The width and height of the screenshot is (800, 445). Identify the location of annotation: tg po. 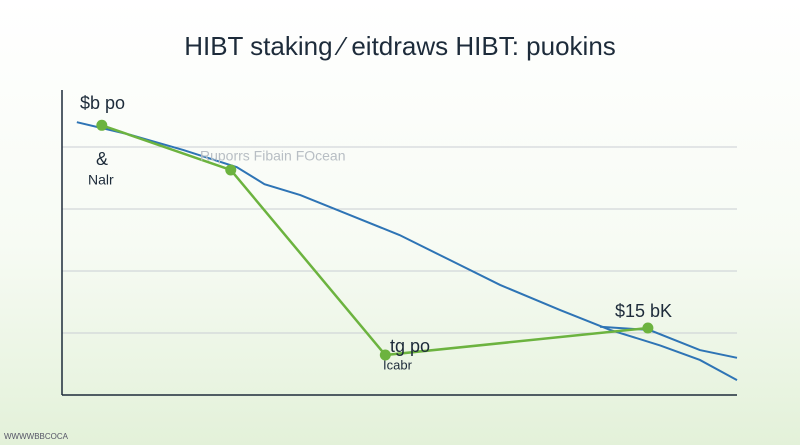
(410, 346).